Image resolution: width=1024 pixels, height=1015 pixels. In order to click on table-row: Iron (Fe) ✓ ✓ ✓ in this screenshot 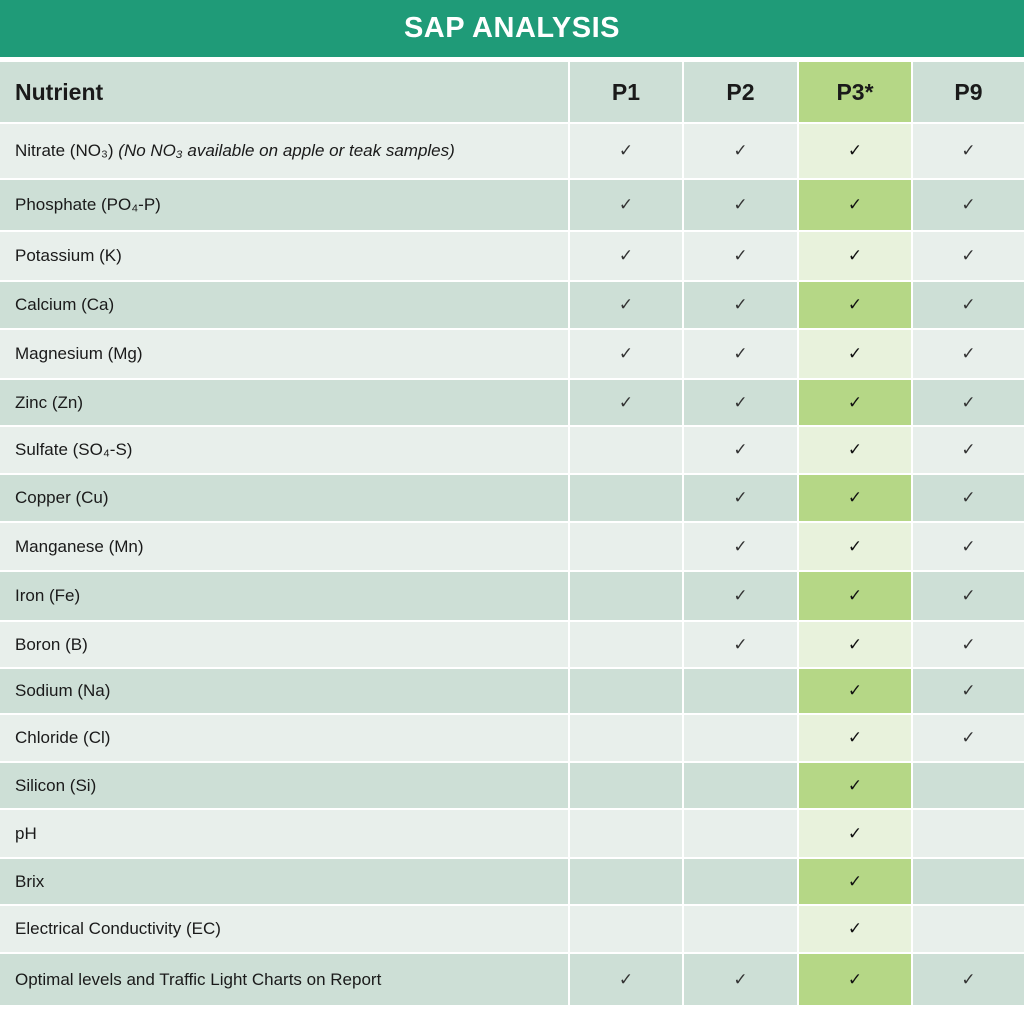, I will do `click(512, 597)`.